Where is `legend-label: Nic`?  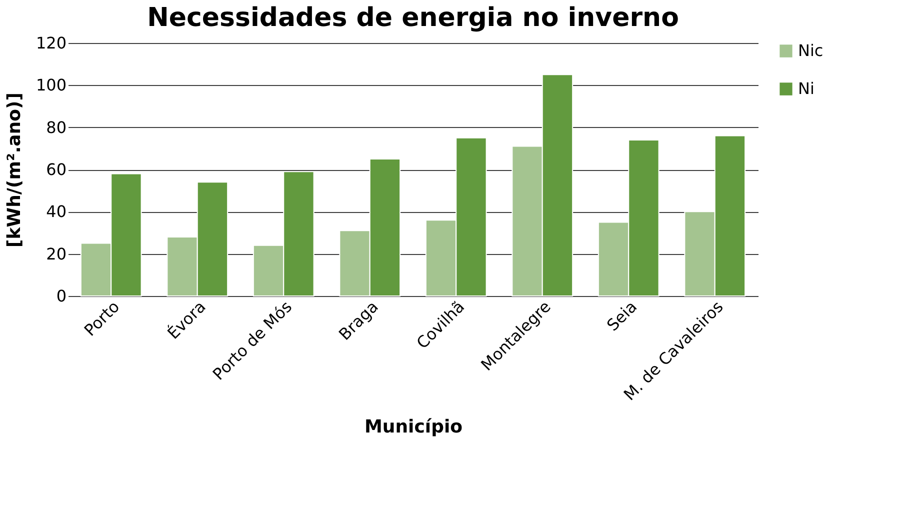 legend-label: Nic is located at coordinates (811, 50).